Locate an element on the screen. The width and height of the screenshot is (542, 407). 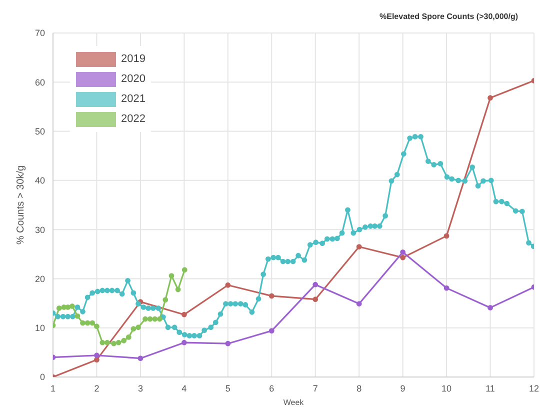
y-tick-label: 40 is located at coordinates (39, 181).